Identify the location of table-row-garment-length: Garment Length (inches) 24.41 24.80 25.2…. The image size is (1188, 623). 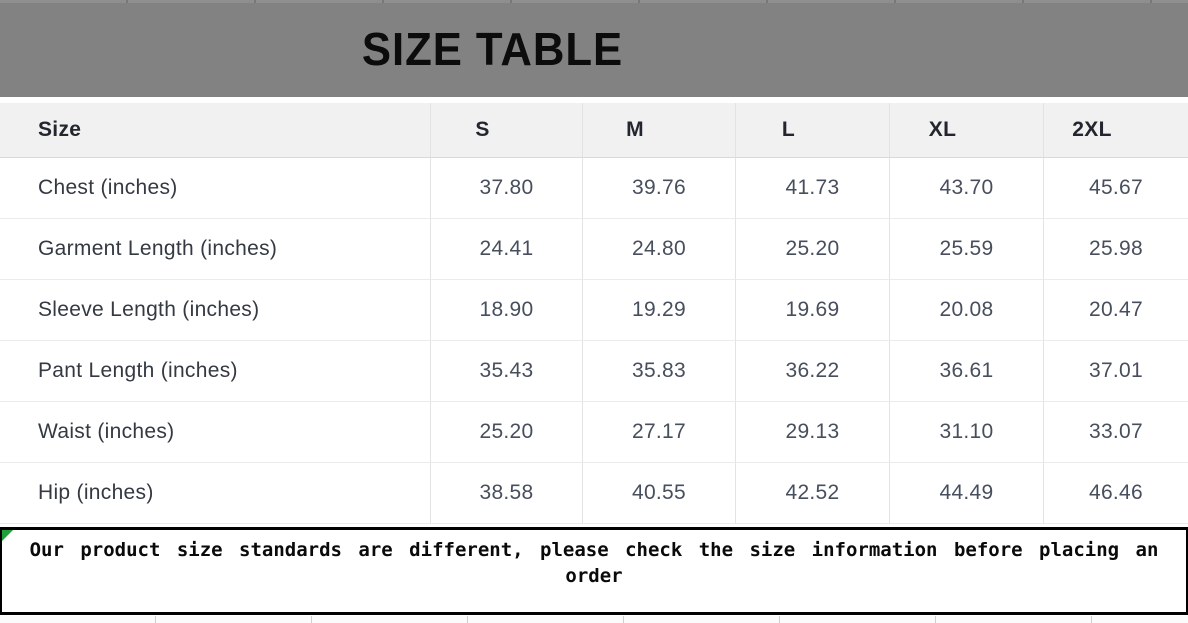
(594, 249).